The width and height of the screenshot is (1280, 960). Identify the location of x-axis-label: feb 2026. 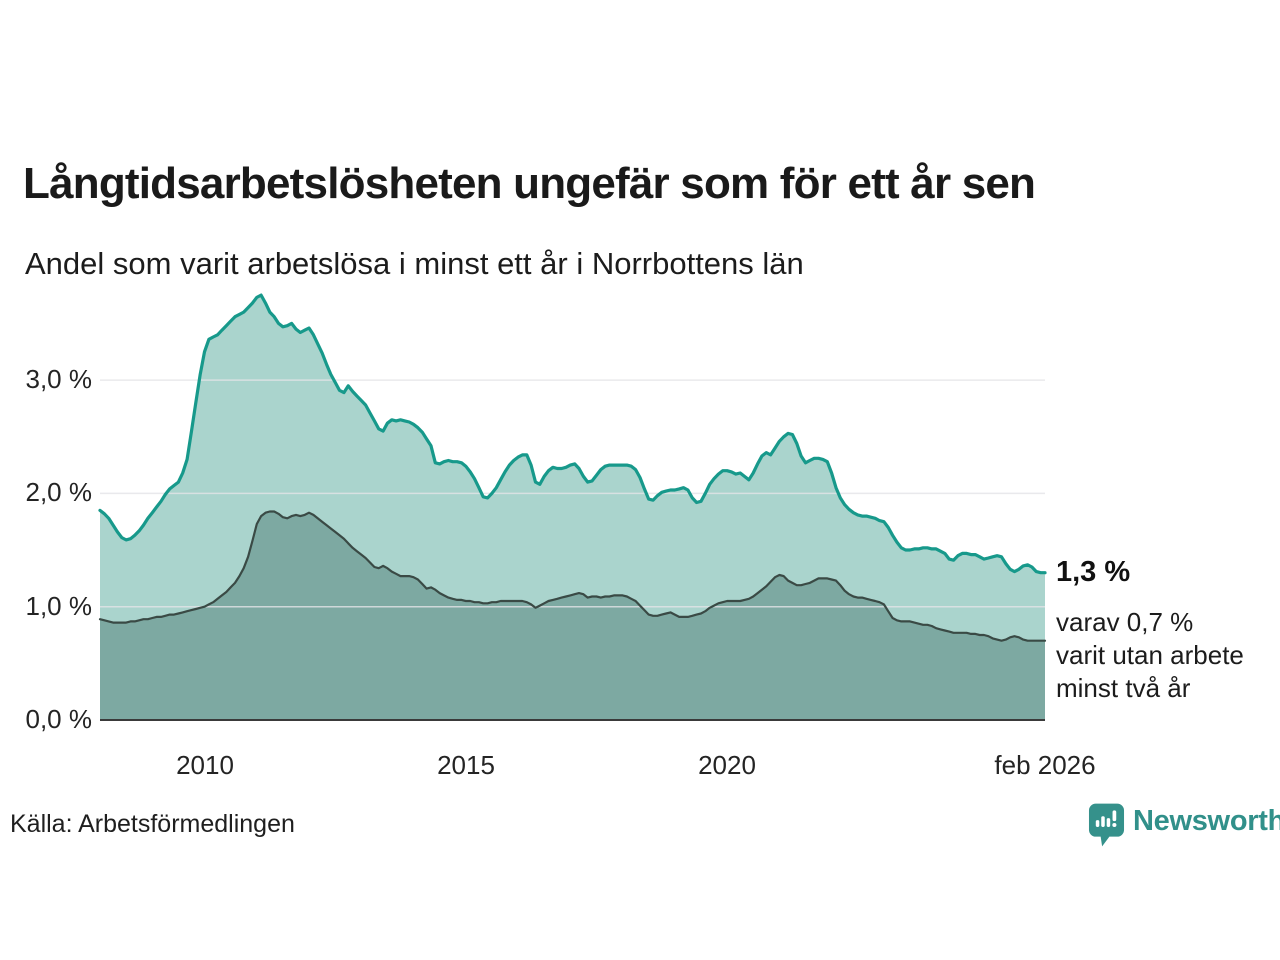
(1045, 765).